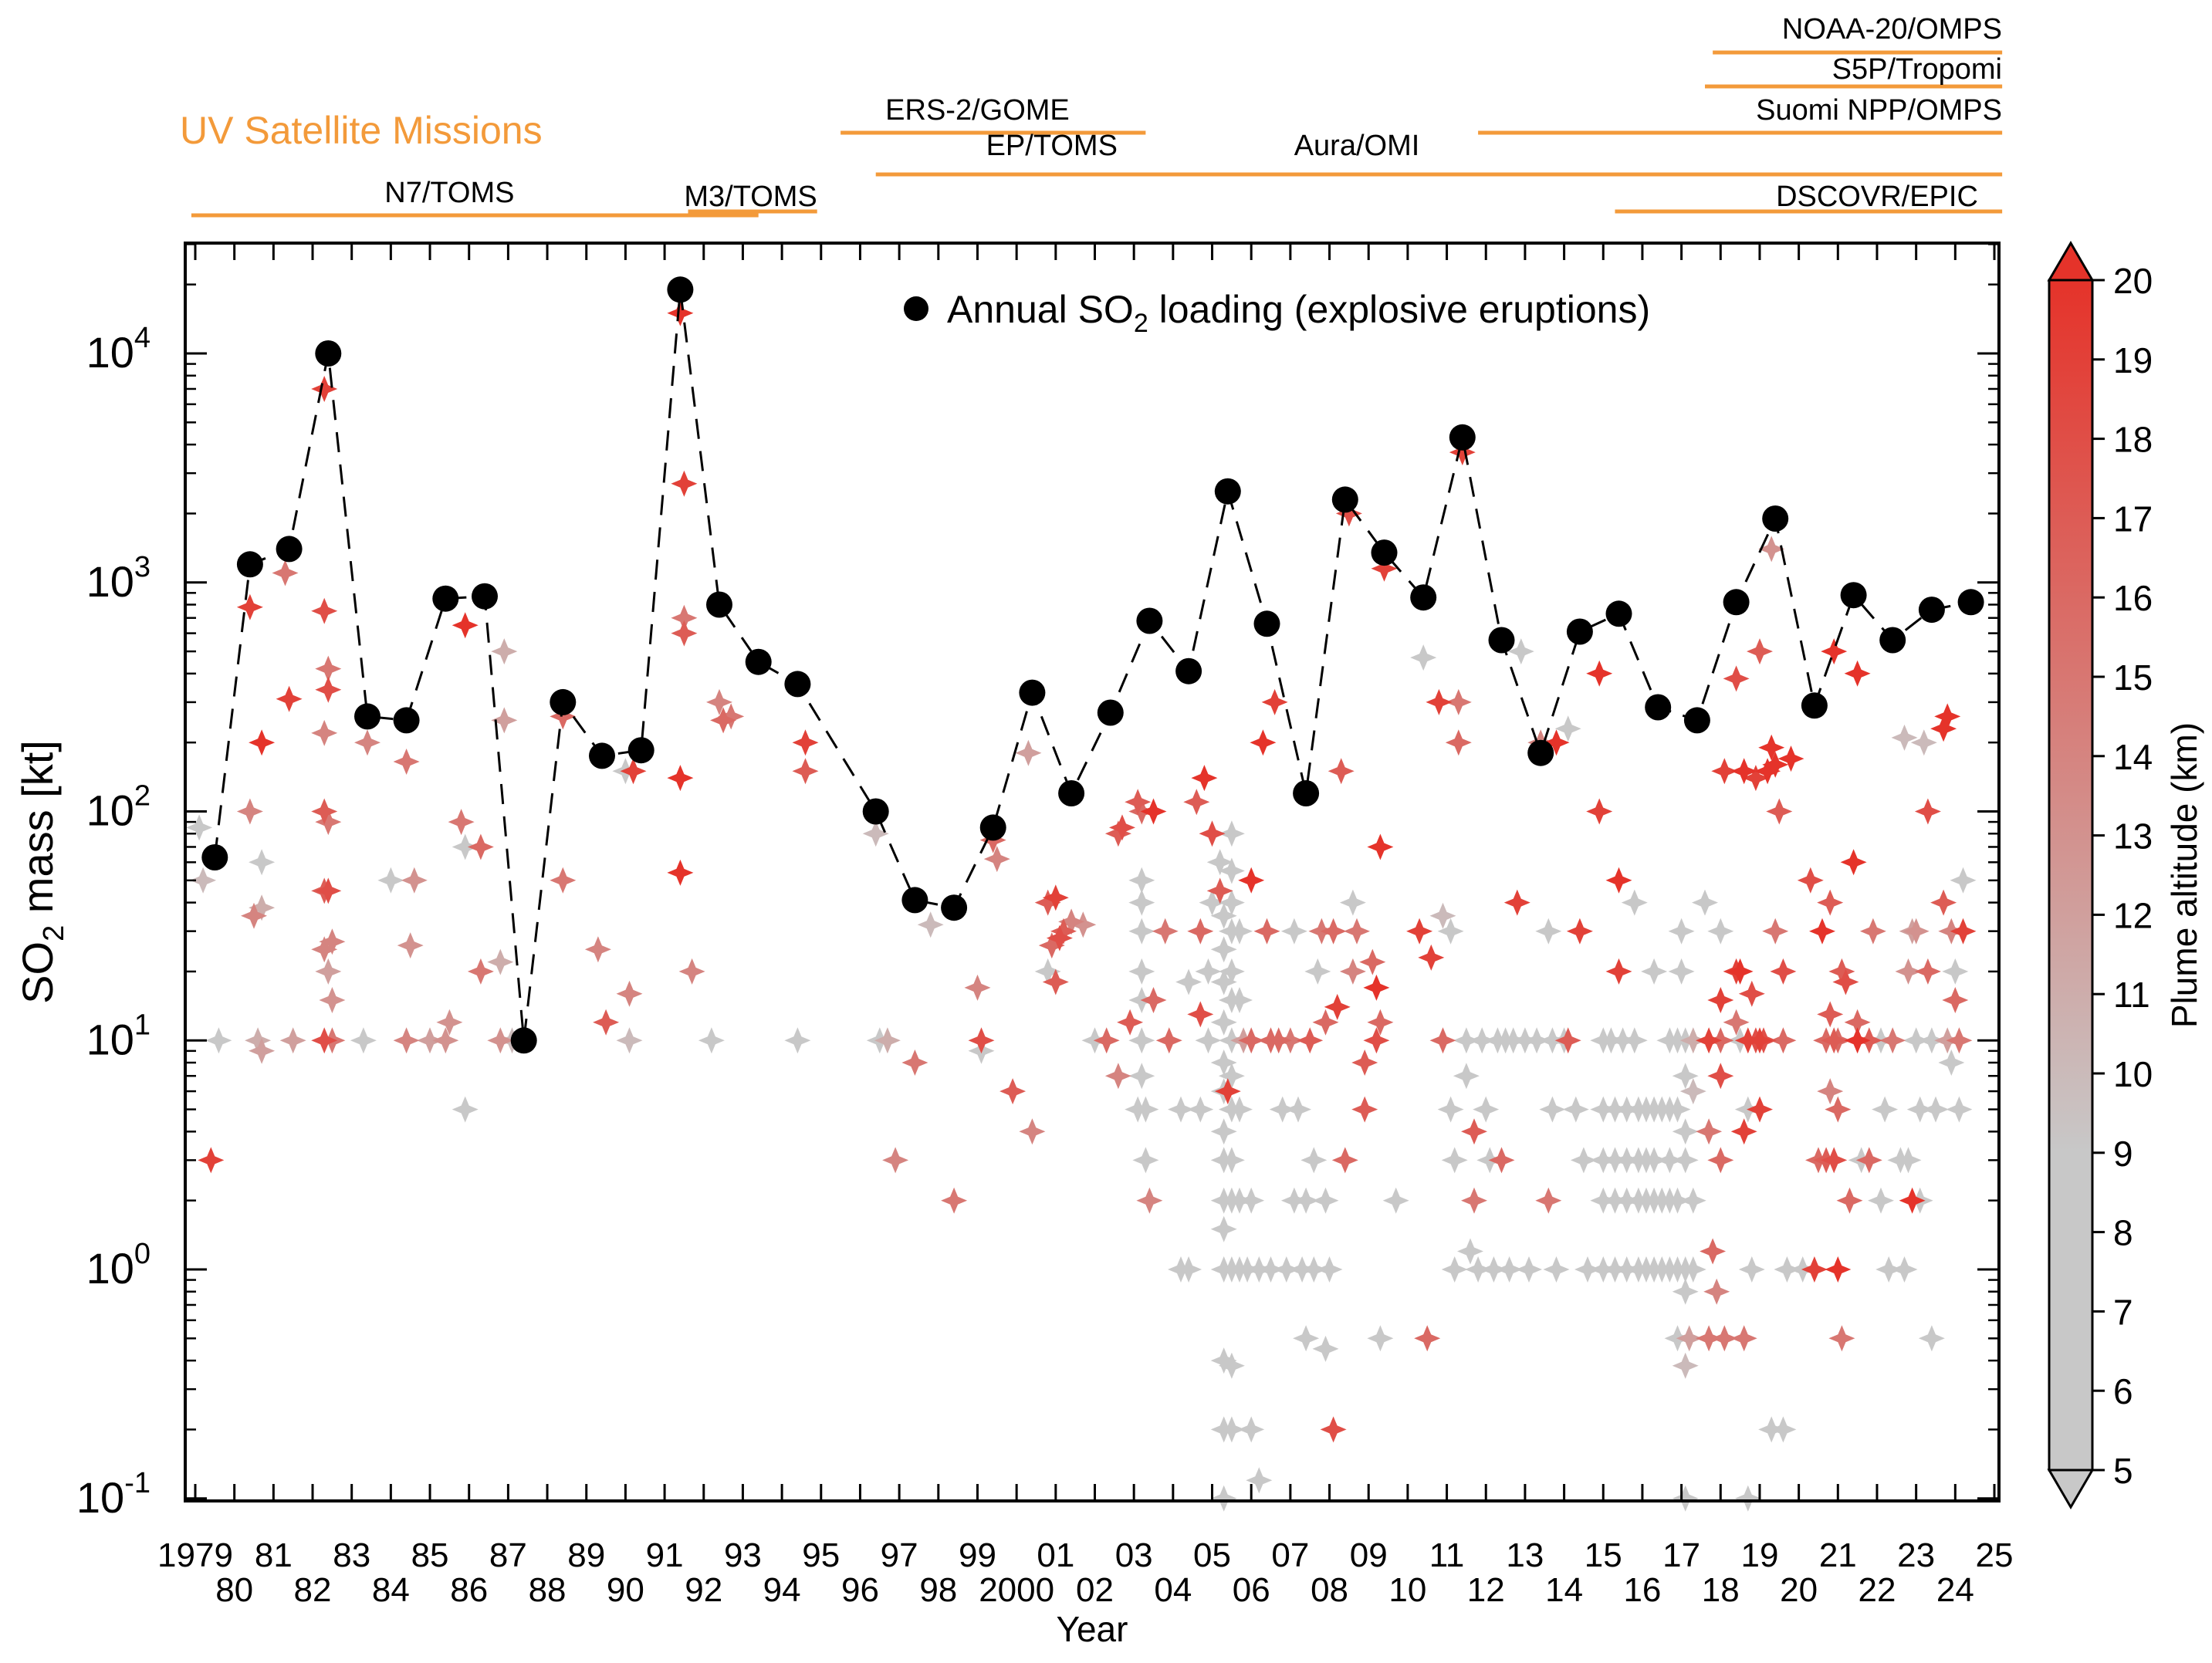  I want to click on x-tick-label: 03, so click(1134, 1555).